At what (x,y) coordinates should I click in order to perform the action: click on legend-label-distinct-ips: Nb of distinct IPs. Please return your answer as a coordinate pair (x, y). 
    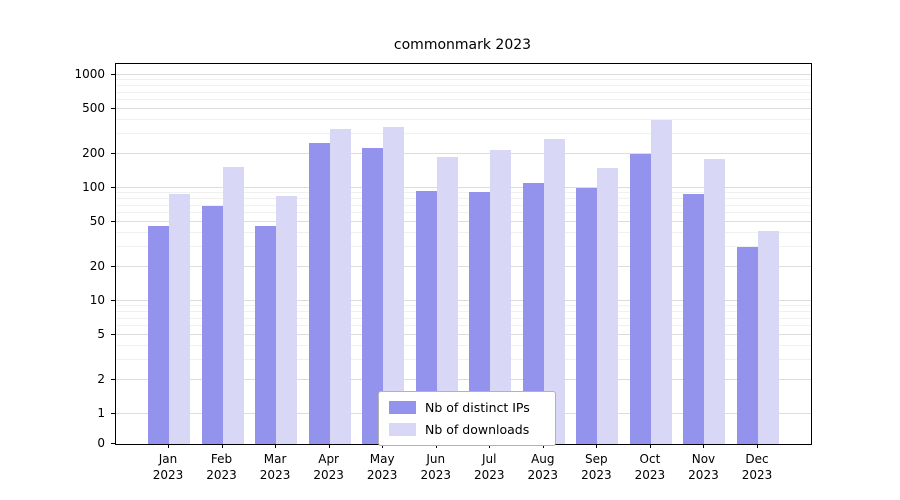
    Looking at the image, I should click on (477, 407).